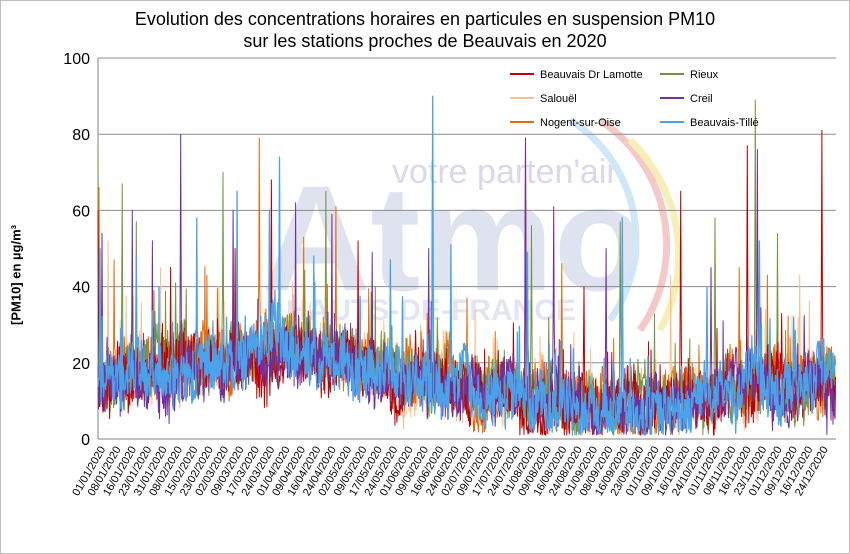 This screenshot has height=554, width=850. Describe the element at coordinates (580, 123) in the screenshot. I see `legend-label: Nogent-sur-Oise` at that location.